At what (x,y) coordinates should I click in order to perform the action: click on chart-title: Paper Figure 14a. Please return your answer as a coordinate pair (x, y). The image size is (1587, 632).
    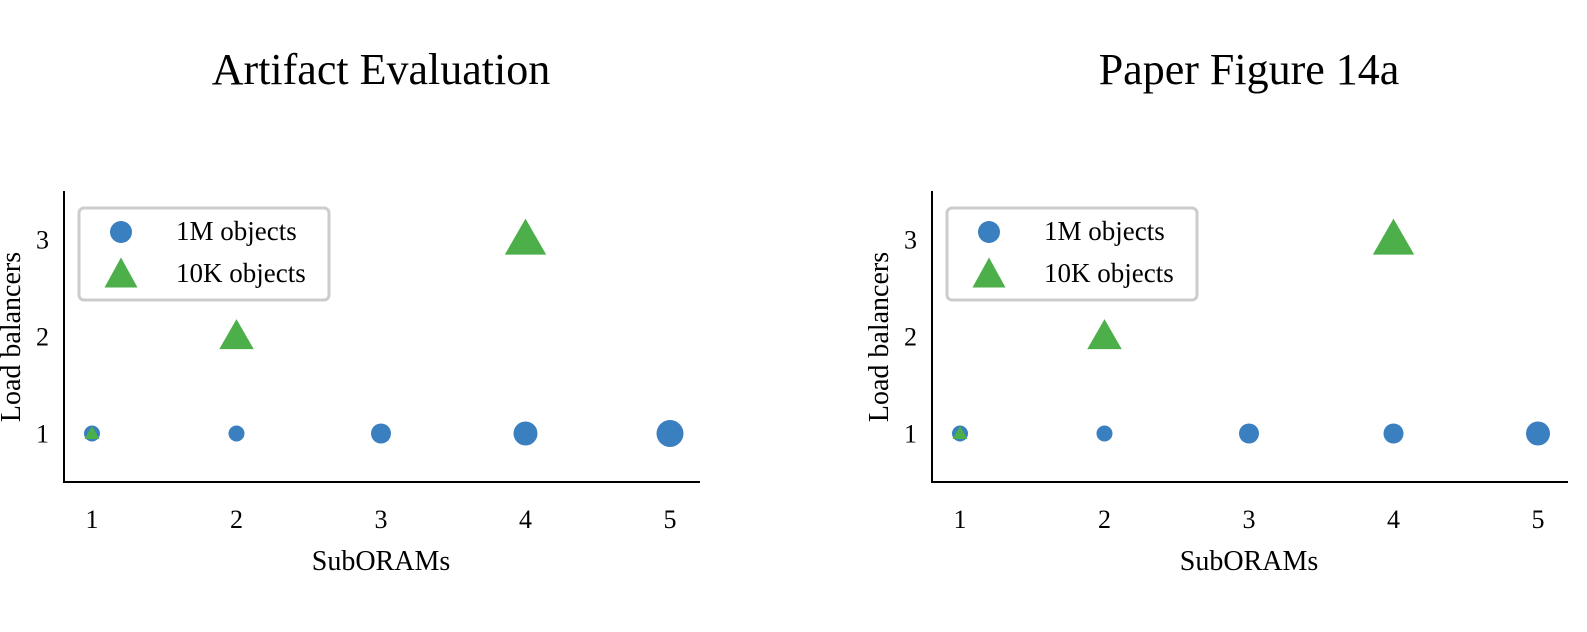
    Looking at the image, I should click on (1249, 69).